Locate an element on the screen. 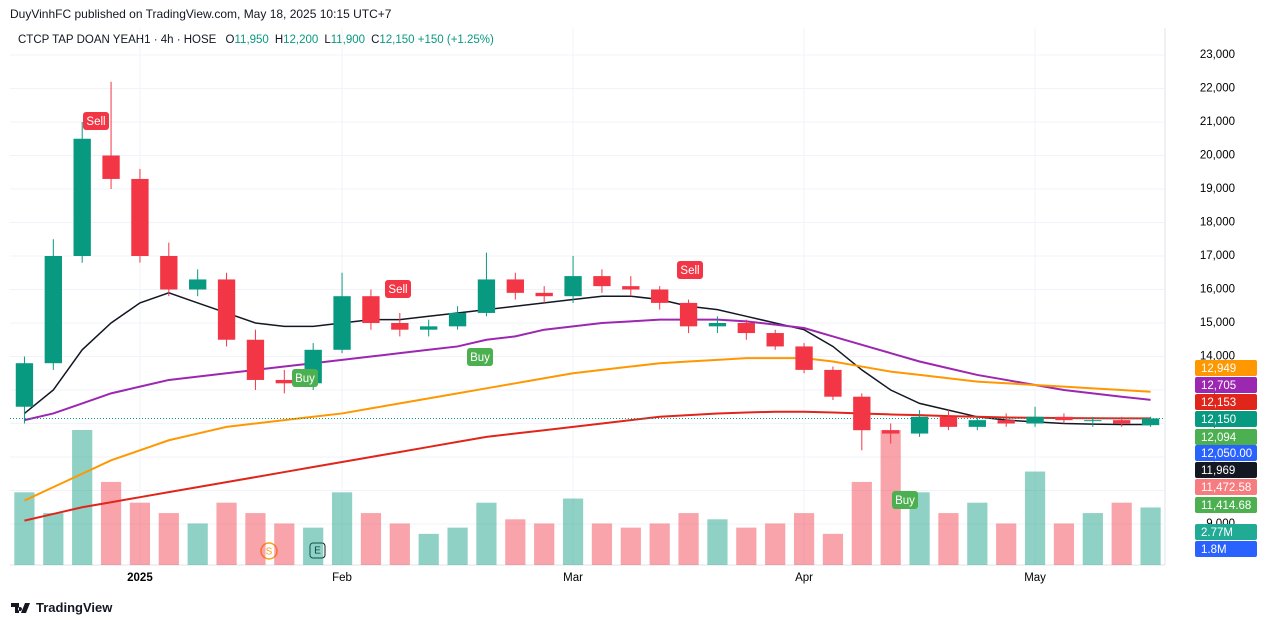 The height and width of the screenshot is (627, 1273). price-label: 12,050.00 is located at coordinates (1226, 454).